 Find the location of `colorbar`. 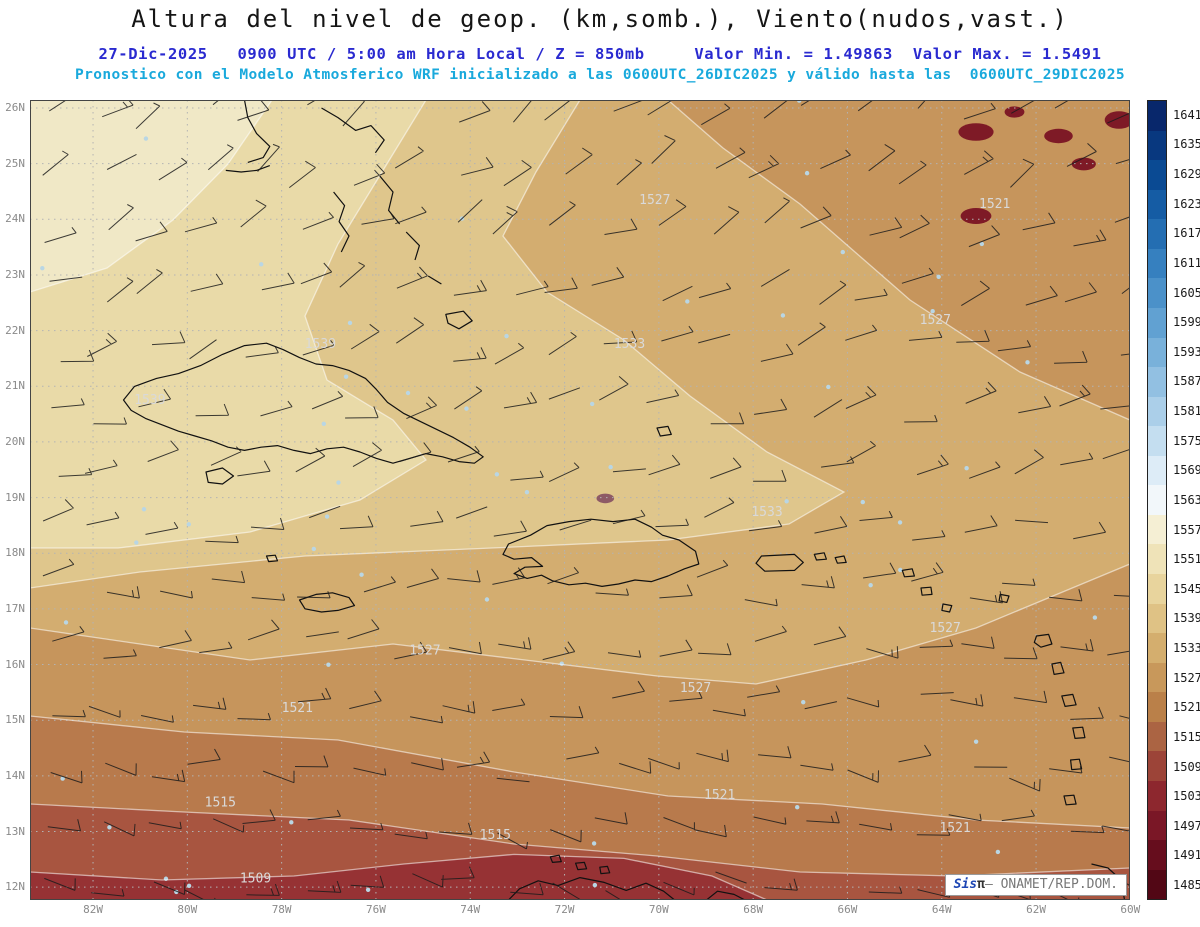

colorbar is located at coordinates (1157, 500).